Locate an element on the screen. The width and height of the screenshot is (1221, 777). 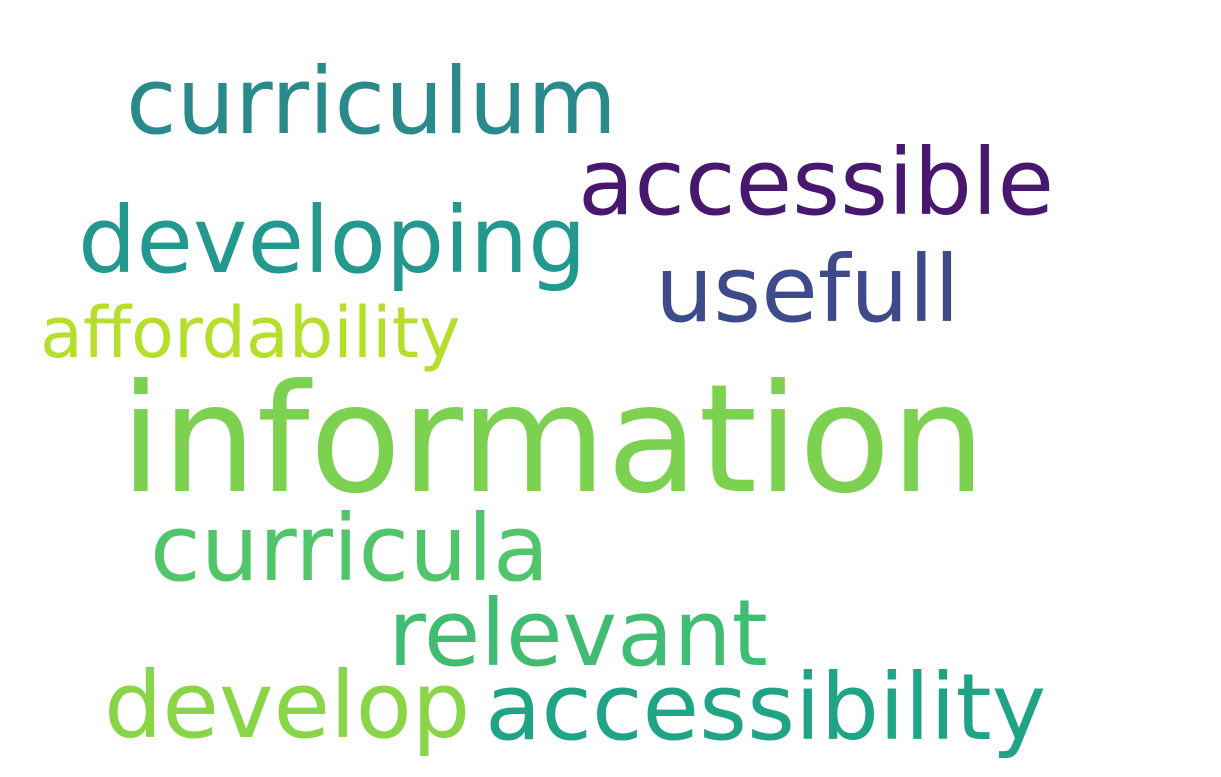
word-affordability: affordability is located at coordinates (250, 333).